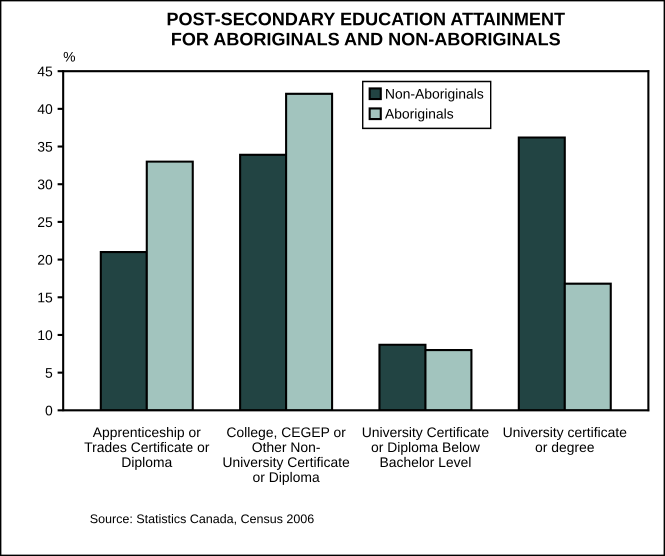 The width and height of the screenshot is (665, 556). What do you see at coordinates (202, 519) in the screenshot?
I see `source-note: Source: Statistics Canada, Census 2006` at bounding box center [202, 519].